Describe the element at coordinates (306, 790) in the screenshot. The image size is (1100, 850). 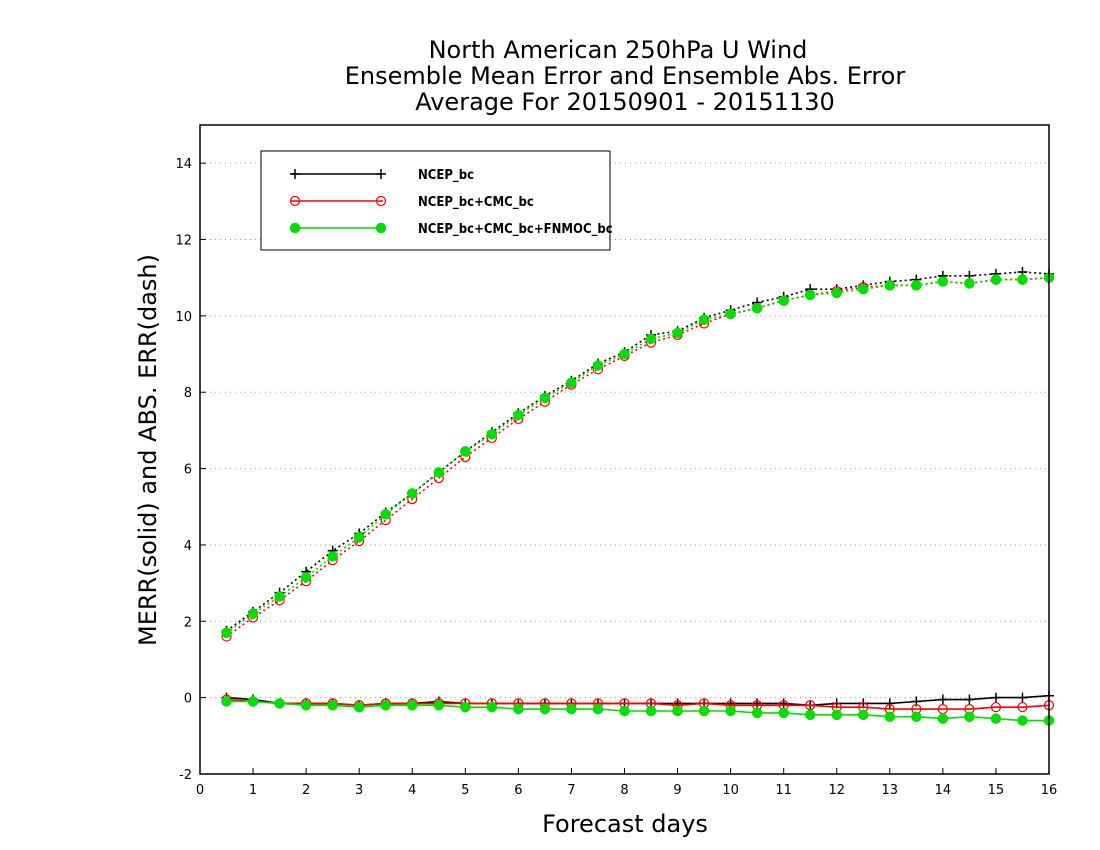
I see `x-tick-label: 2` at that location.